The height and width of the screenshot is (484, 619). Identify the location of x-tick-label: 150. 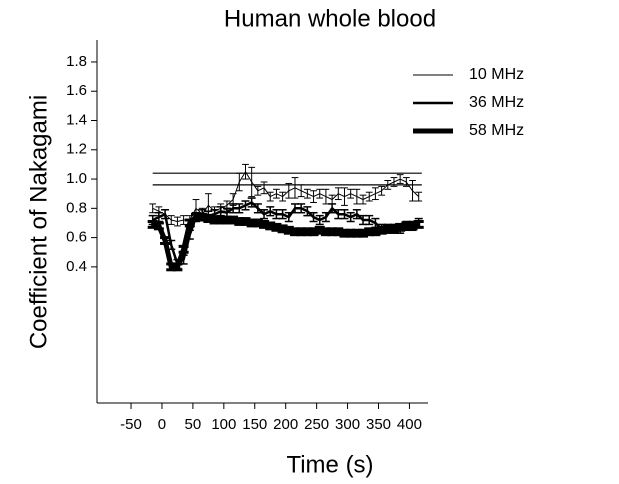
(254, 424).